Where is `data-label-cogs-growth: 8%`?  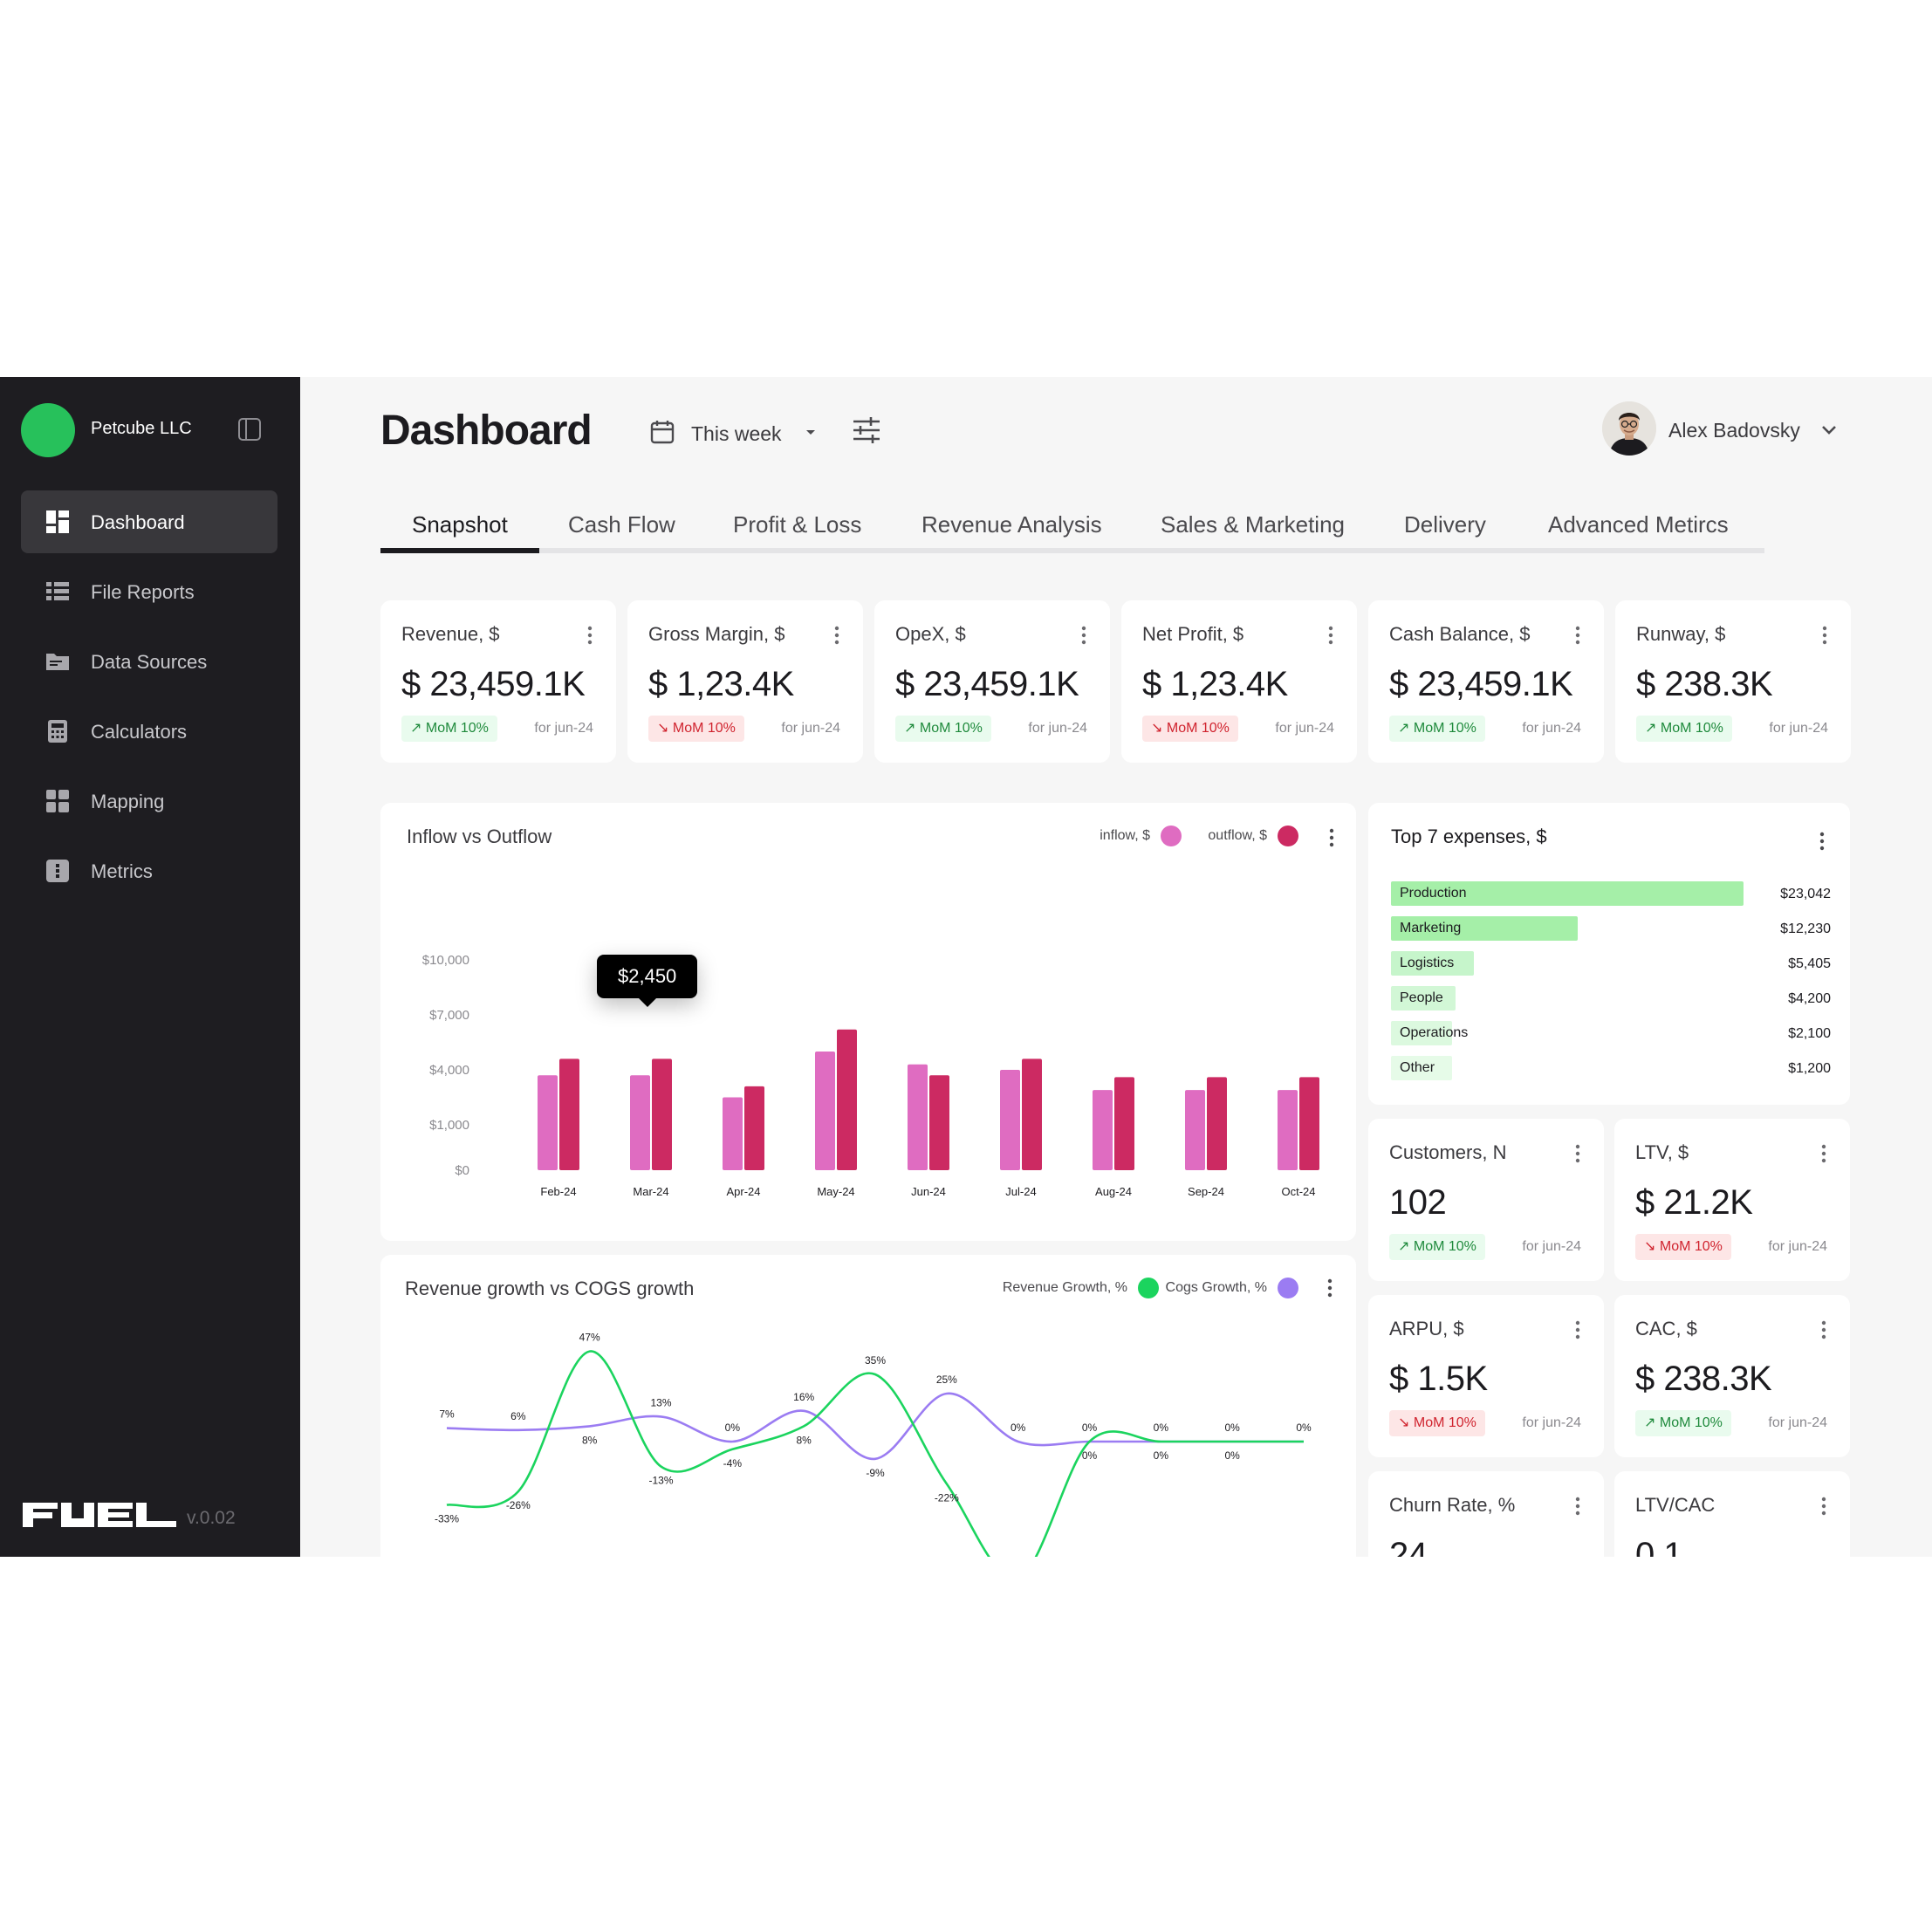 data-label-cogs-growth: 8% is located at coordinates (590, 1440).